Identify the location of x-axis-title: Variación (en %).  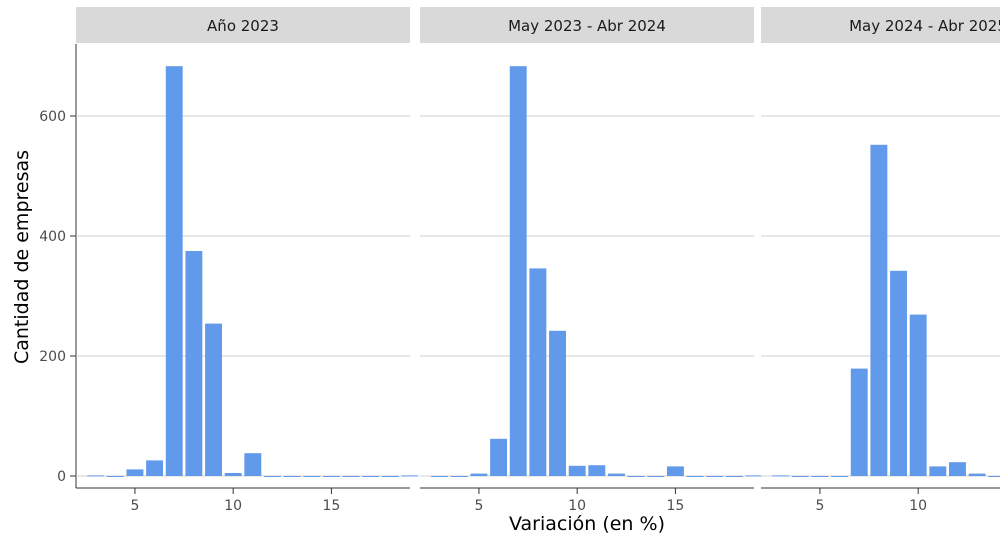
(587, 524).